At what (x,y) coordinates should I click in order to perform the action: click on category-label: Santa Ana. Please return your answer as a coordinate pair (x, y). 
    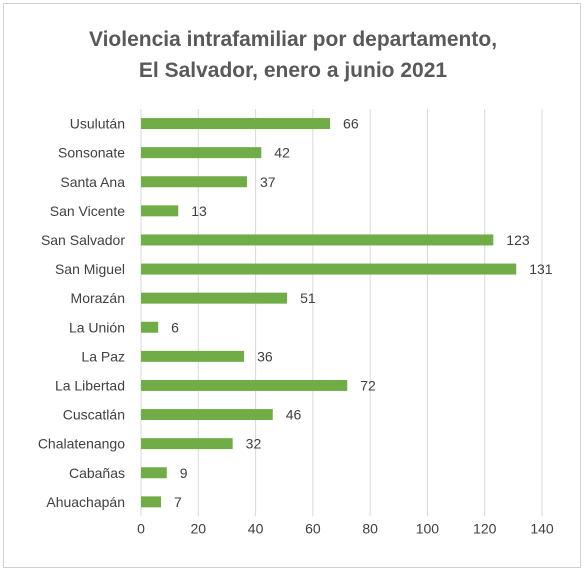
    Looking at the image, I should click on (92, 182).